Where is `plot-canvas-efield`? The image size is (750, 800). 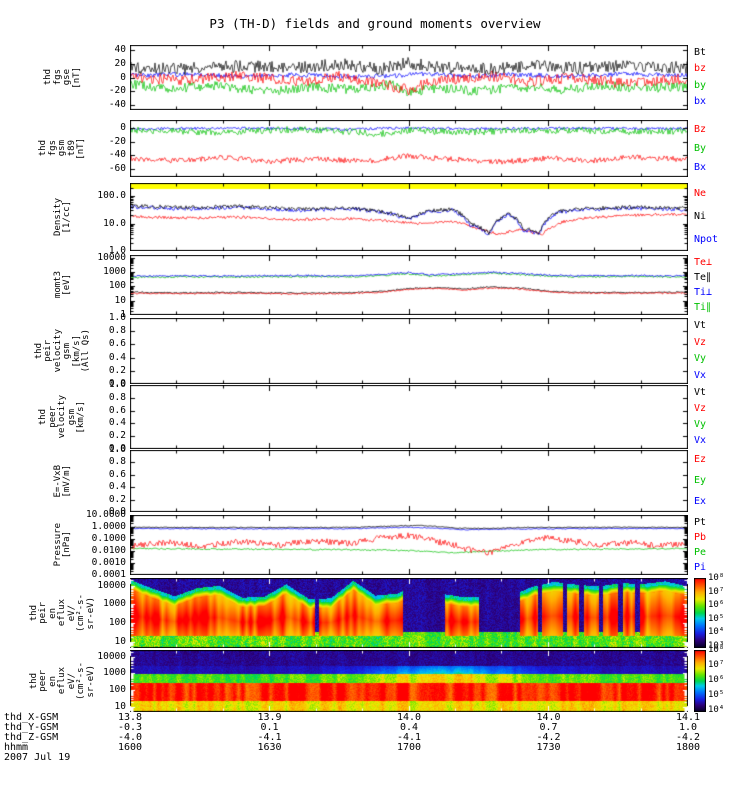 plot-canvas-efield is located at coordinates (409, 481).